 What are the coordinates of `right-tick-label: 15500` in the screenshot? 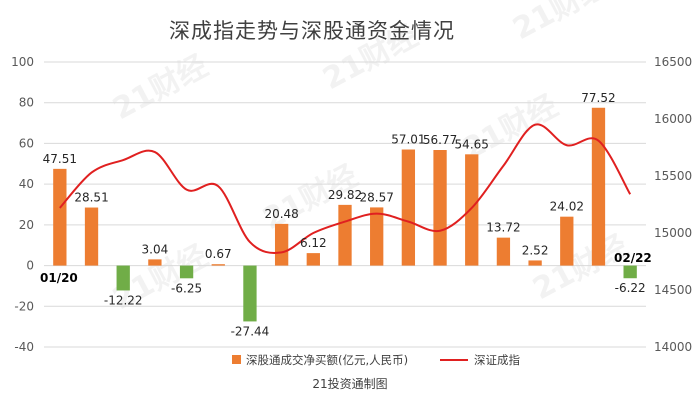 It's located at (673, 176).